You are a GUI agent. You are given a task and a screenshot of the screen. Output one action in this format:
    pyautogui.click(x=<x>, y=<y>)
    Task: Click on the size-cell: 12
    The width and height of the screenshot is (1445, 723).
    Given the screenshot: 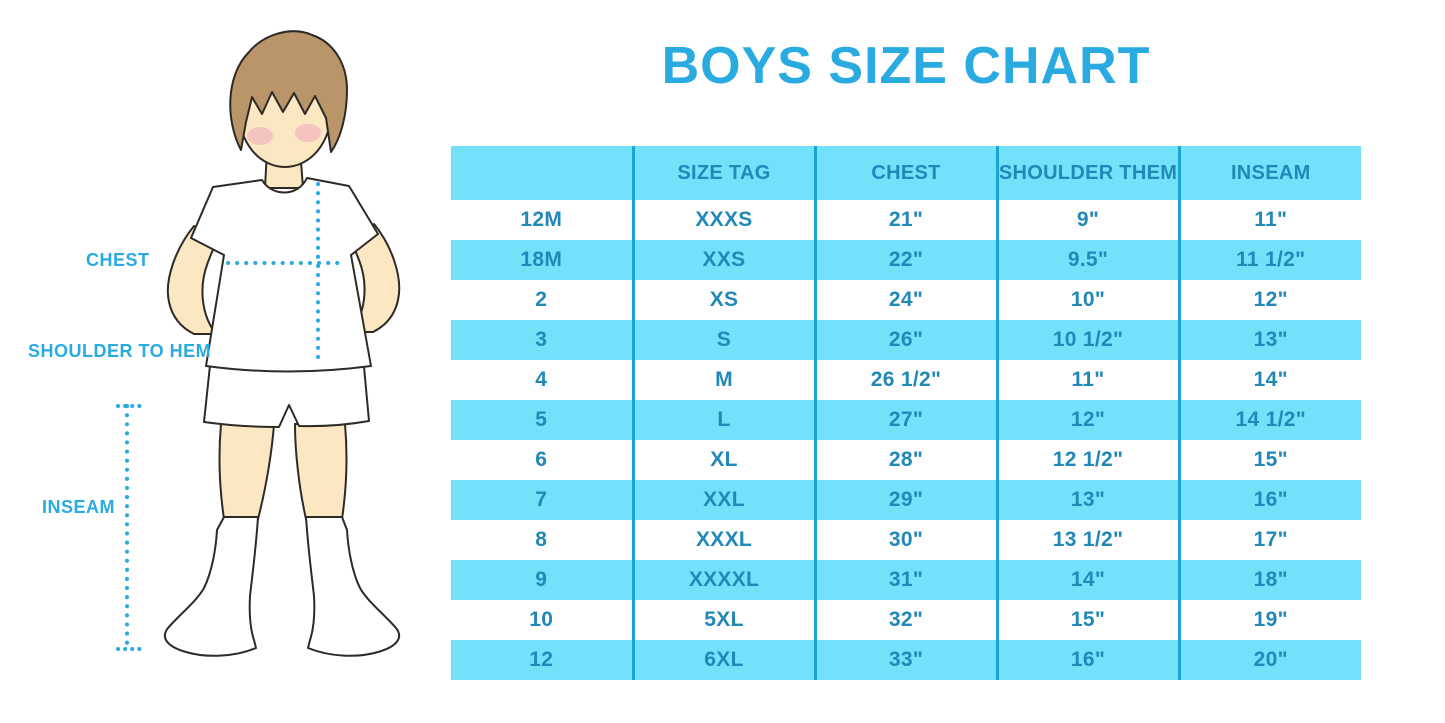 What is the action you would take?
    pyautogui.click(x=542, y=660)
    